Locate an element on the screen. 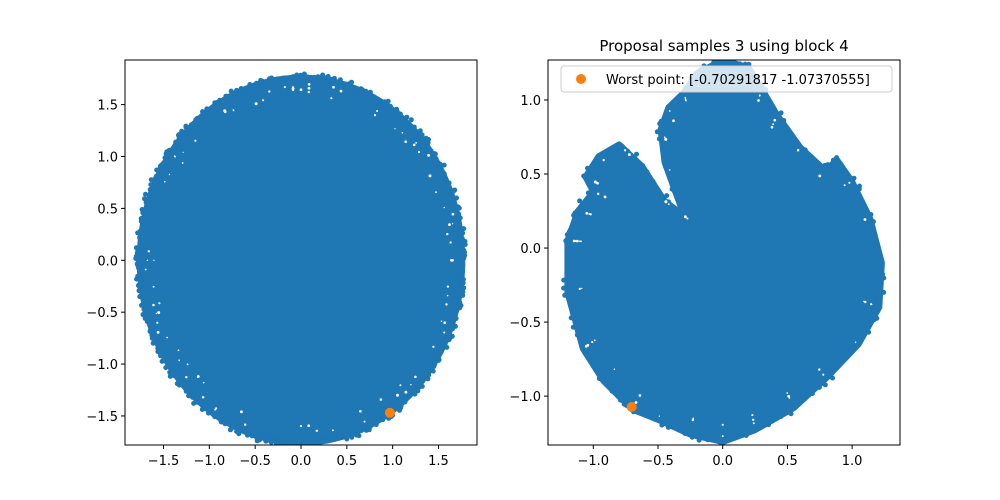 The width and height of the screenshot is (1000, 500). legend-box is located at coordinates (726, 79).